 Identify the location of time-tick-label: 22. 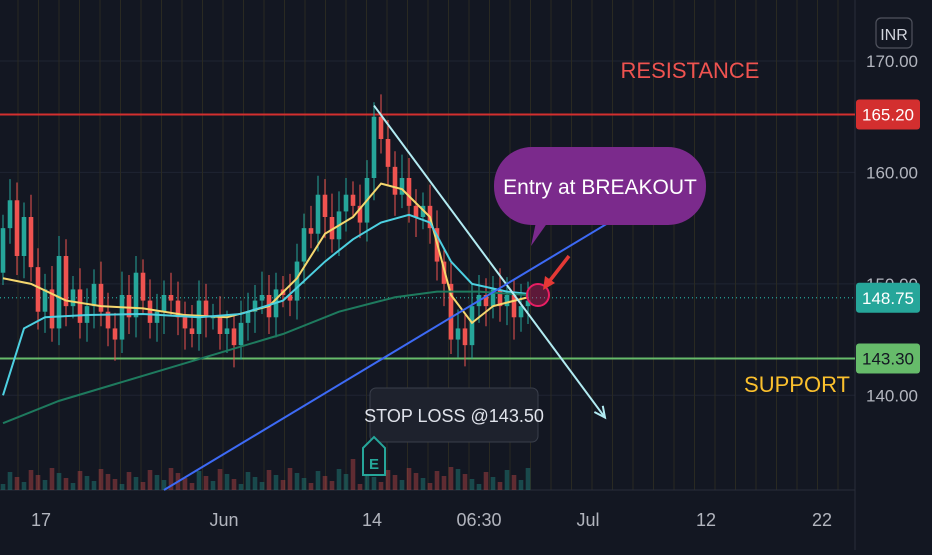
(822, 520).